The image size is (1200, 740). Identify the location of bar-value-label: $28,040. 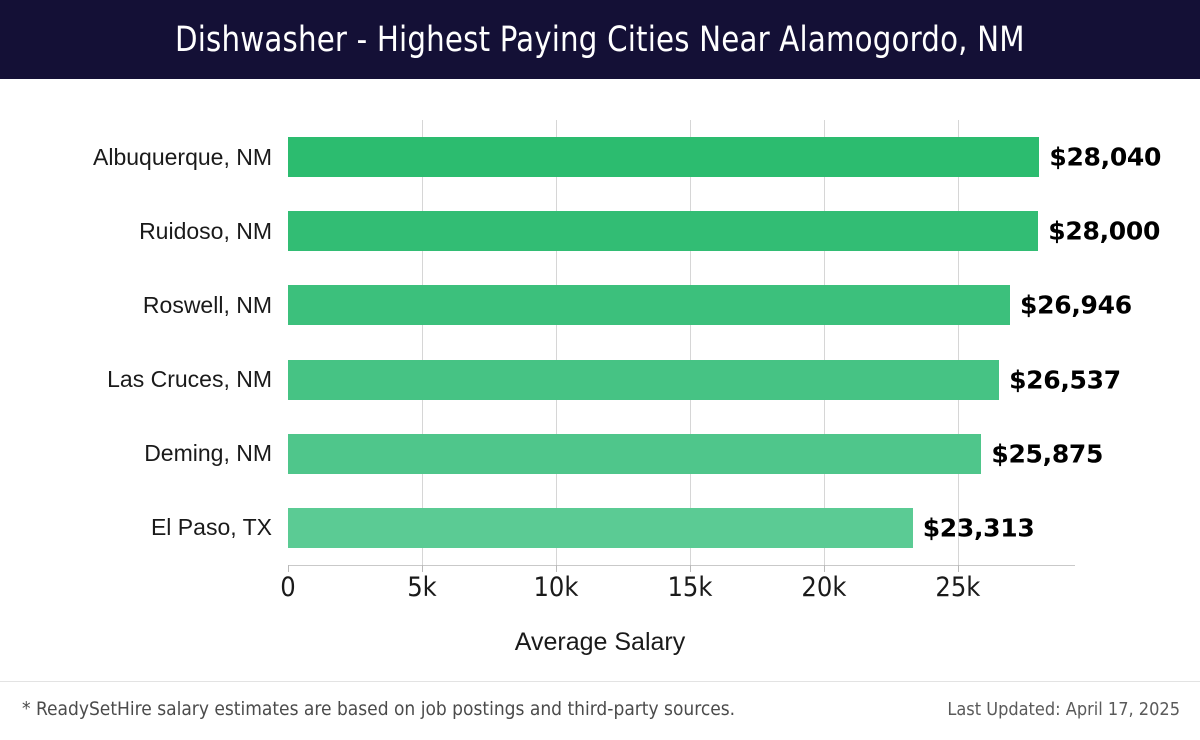
(1105, 157).